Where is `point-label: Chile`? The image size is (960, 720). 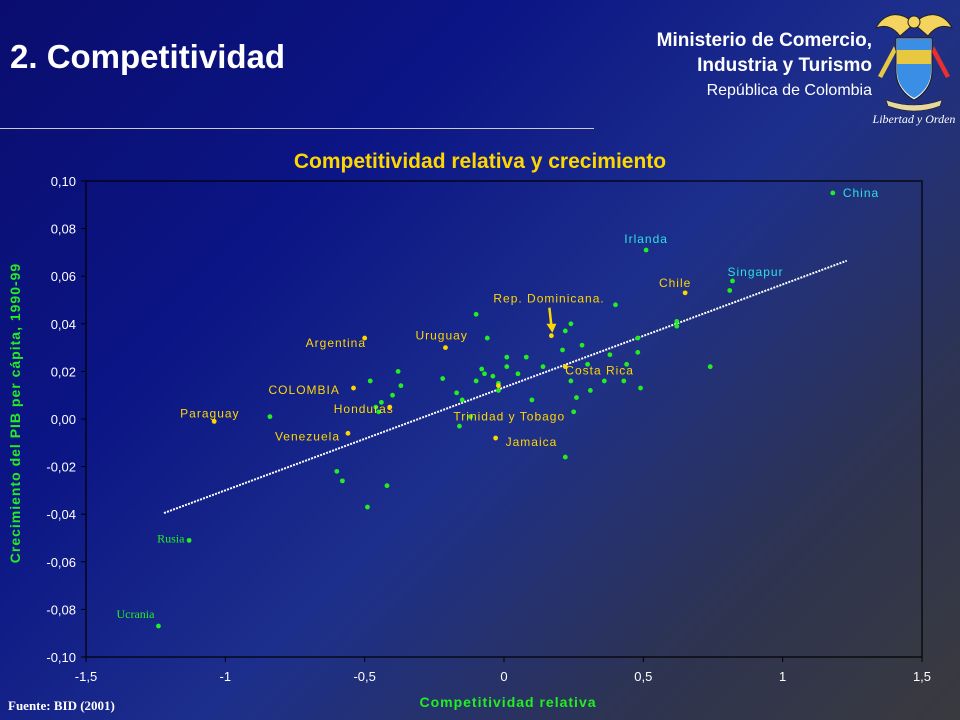
point-label: Chile is located at coordinates (675, 283).